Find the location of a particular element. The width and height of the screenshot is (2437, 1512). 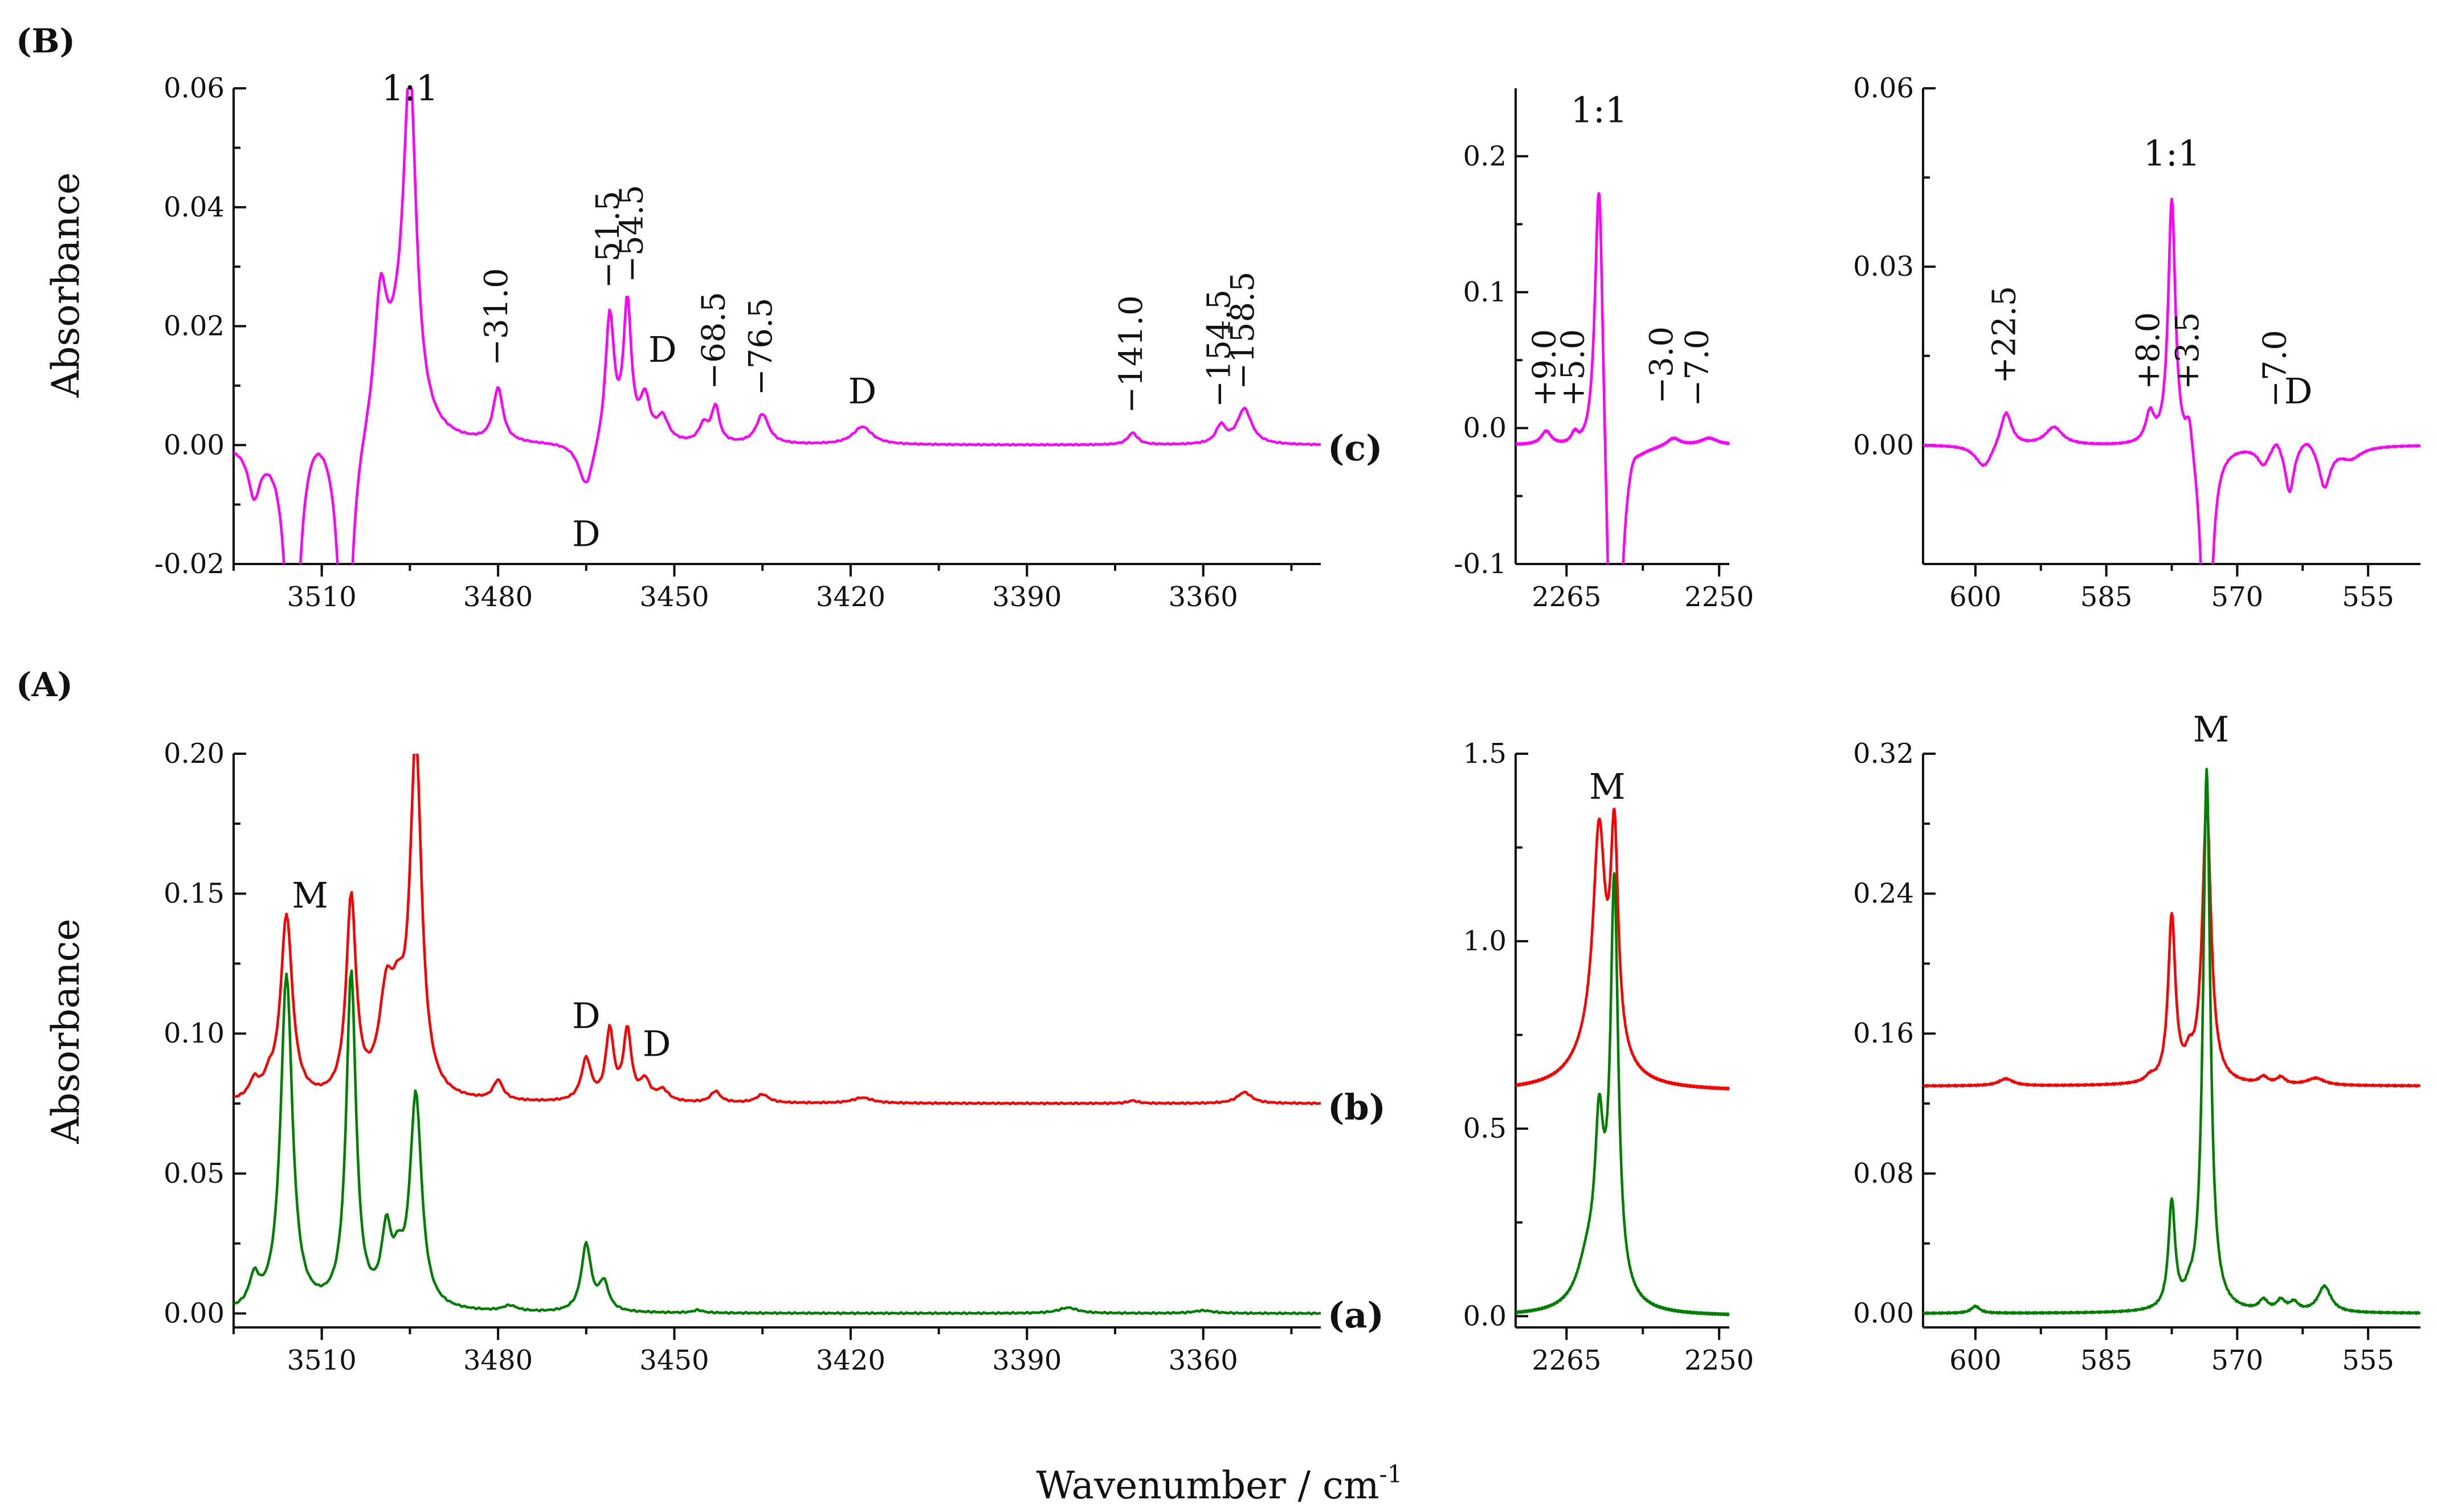

peak-annotation: −54.5 is located at coordinates (631, 234).